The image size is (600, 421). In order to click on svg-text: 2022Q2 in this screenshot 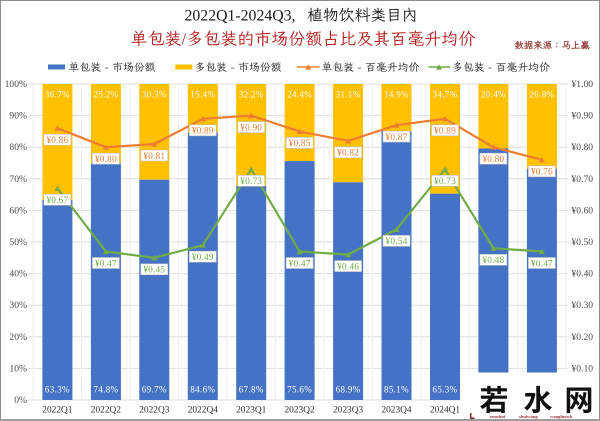, I will do `click(106, 411)`.